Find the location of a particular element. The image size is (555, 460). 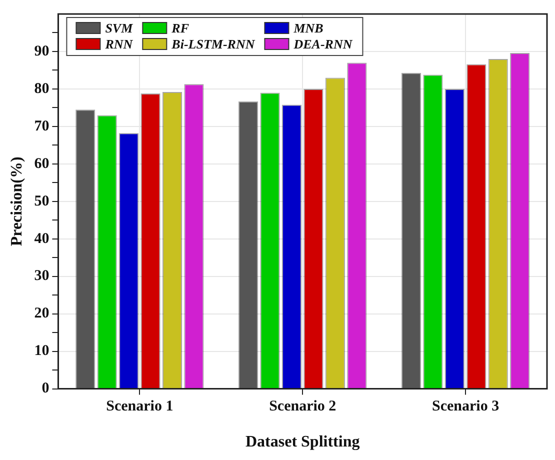

y-tick-label: 60 is located at coordinates (42, 164).